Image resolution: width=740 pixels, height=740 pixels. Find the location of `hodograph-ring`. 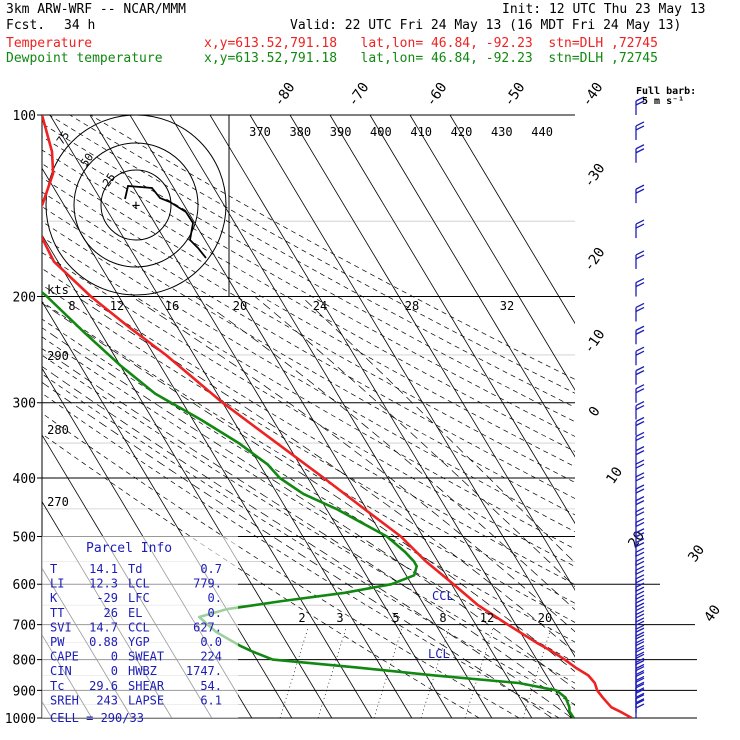

hodograph-ring is located at coordinates (136, 205).